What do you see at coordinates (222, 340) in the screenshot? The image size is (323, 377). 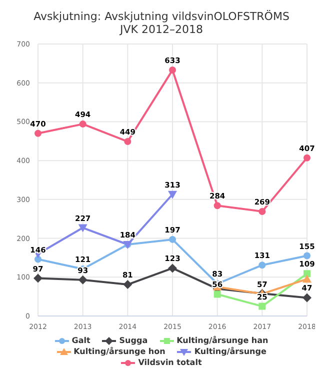 I see `legend-label: Kulting/årsunge han` at bounding box center [222, 340].